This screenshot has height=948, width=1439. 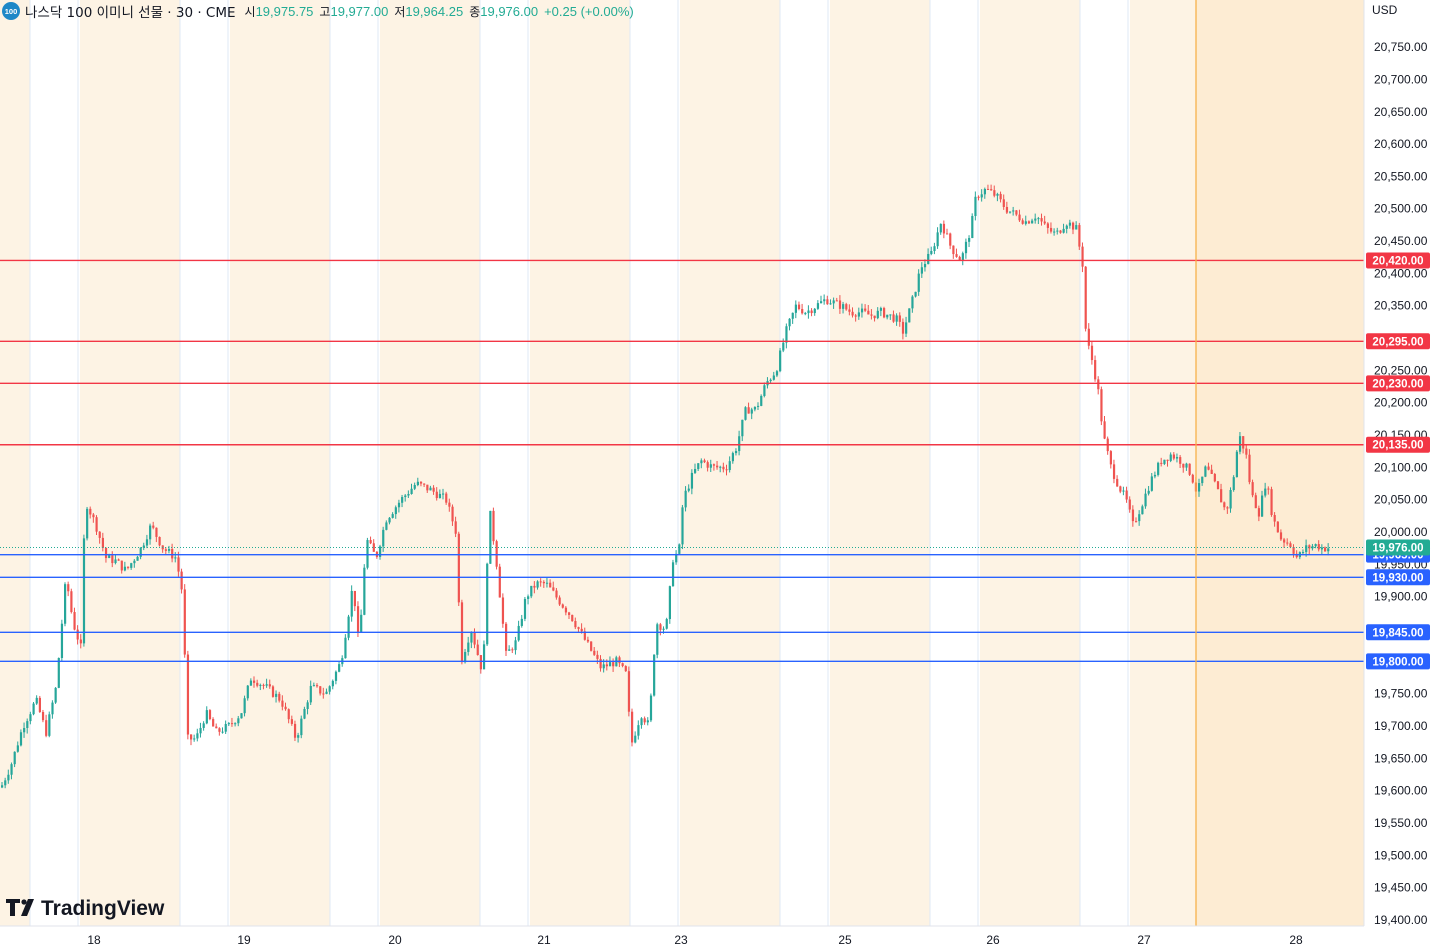 I want to click on current-price-label-box, so click(x=1398, y=547).